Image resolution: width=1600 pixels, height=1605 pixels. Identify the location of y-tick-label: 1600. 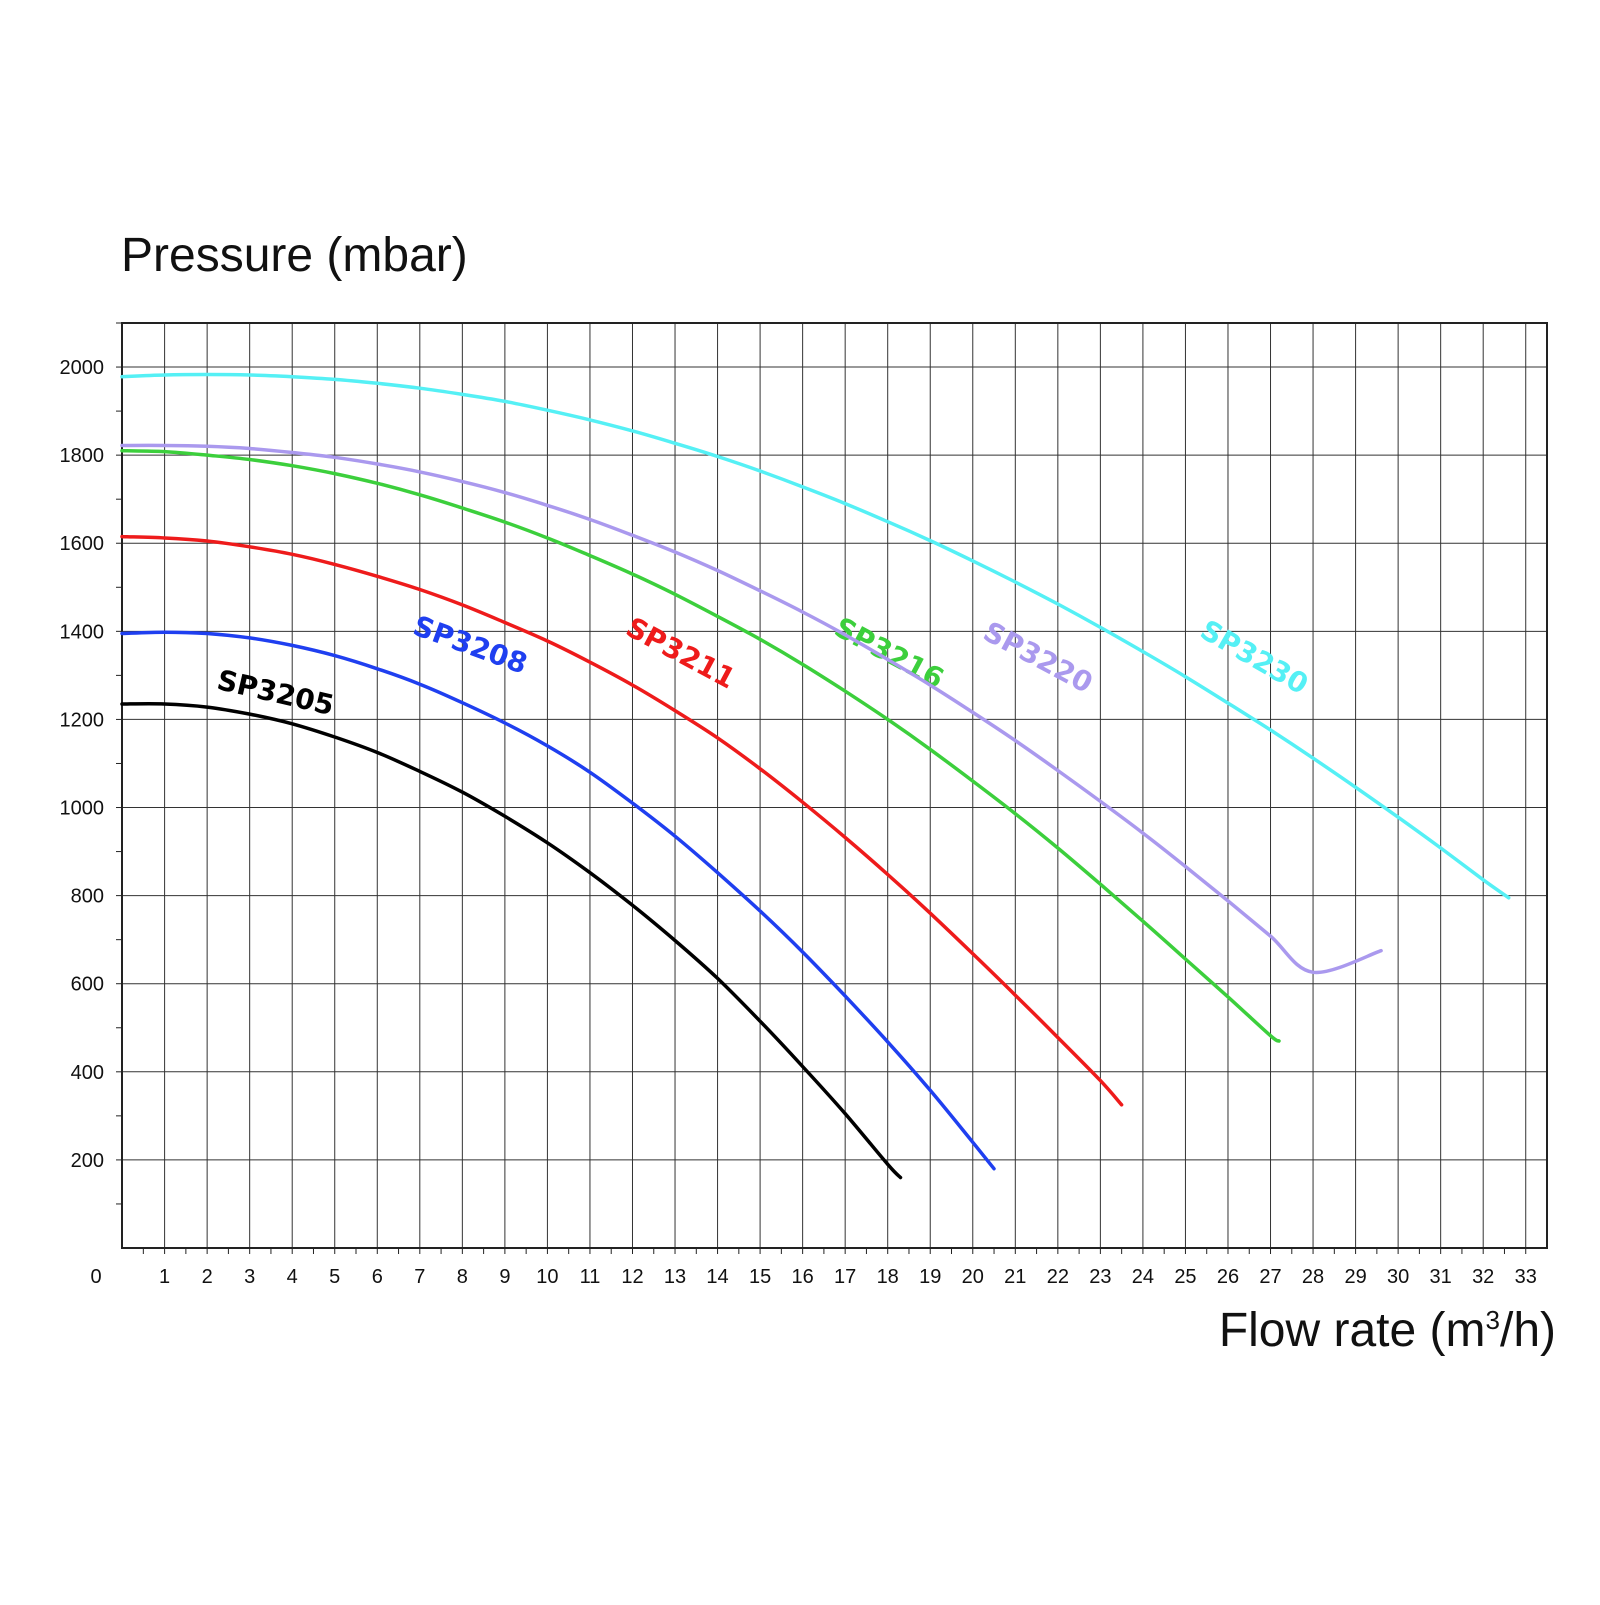
(82, 544).